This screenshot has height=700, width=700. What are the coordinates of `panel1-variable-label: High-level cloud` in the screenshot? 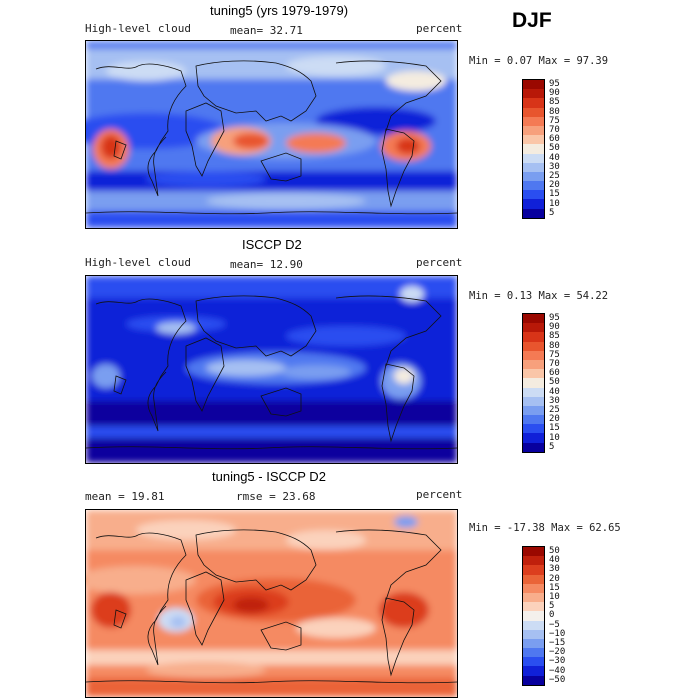 It's located at (138, 28).